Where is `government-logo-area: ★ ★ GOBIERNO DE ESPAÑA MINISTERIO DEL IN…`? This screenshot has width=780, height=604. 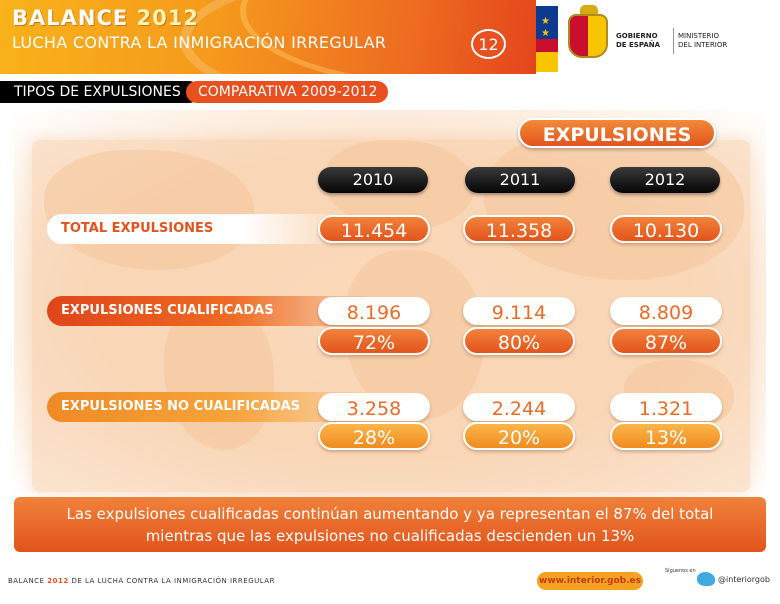 government-logo-area: ★ ★ GOBIERNO DE ESPAÑA MINISTERIO DEL IN… is located at coordinates (658, 37).